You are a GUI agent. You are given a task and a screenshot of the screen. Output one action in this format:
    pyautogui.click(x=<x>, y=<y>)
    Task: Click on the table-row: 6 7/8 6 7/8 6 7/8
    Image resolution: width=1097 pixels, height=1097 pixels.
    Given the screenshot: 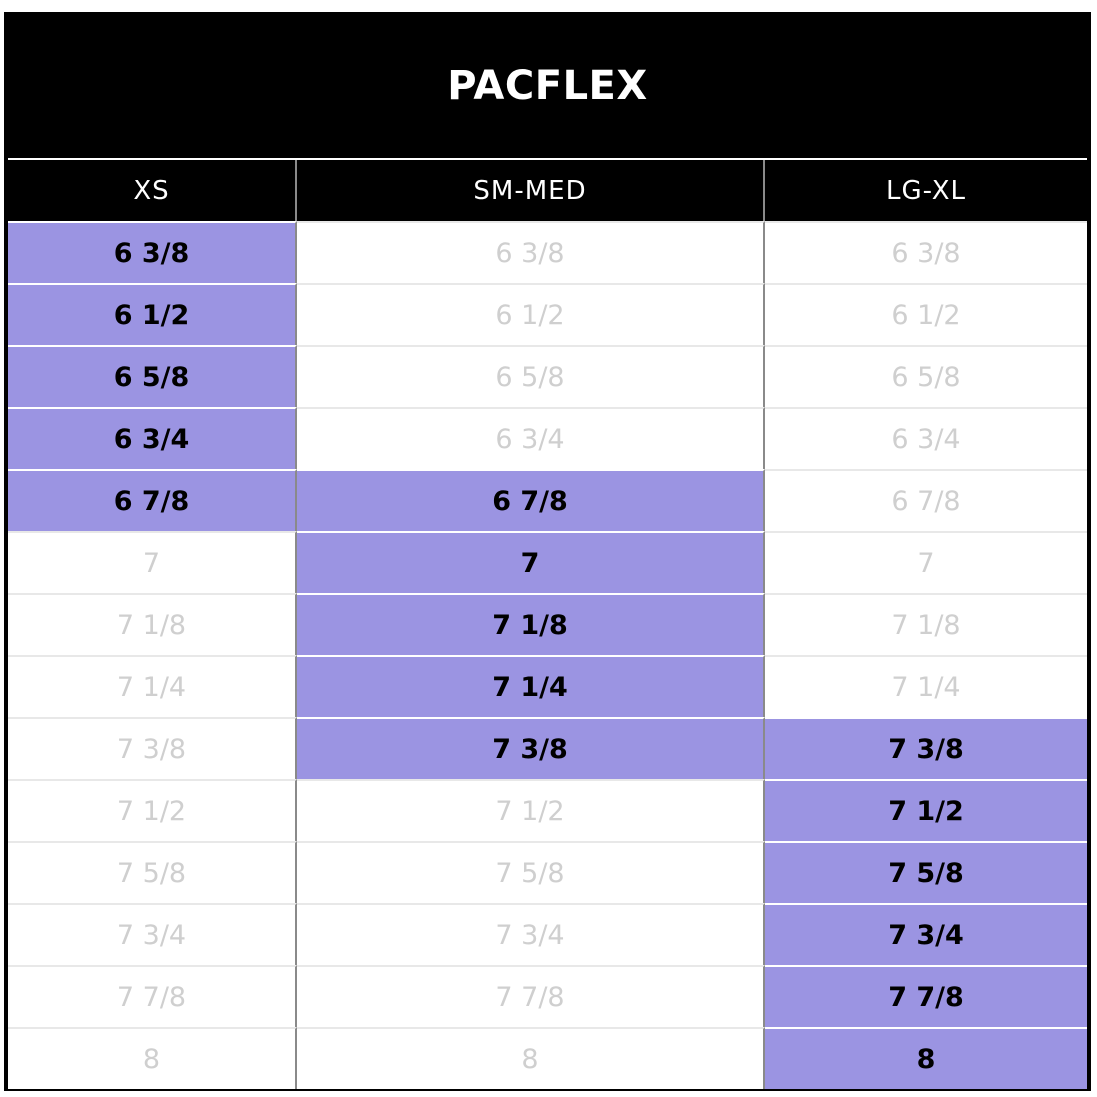 What is the action you would take?
    pyautogui.click(x=547, y=500)
    